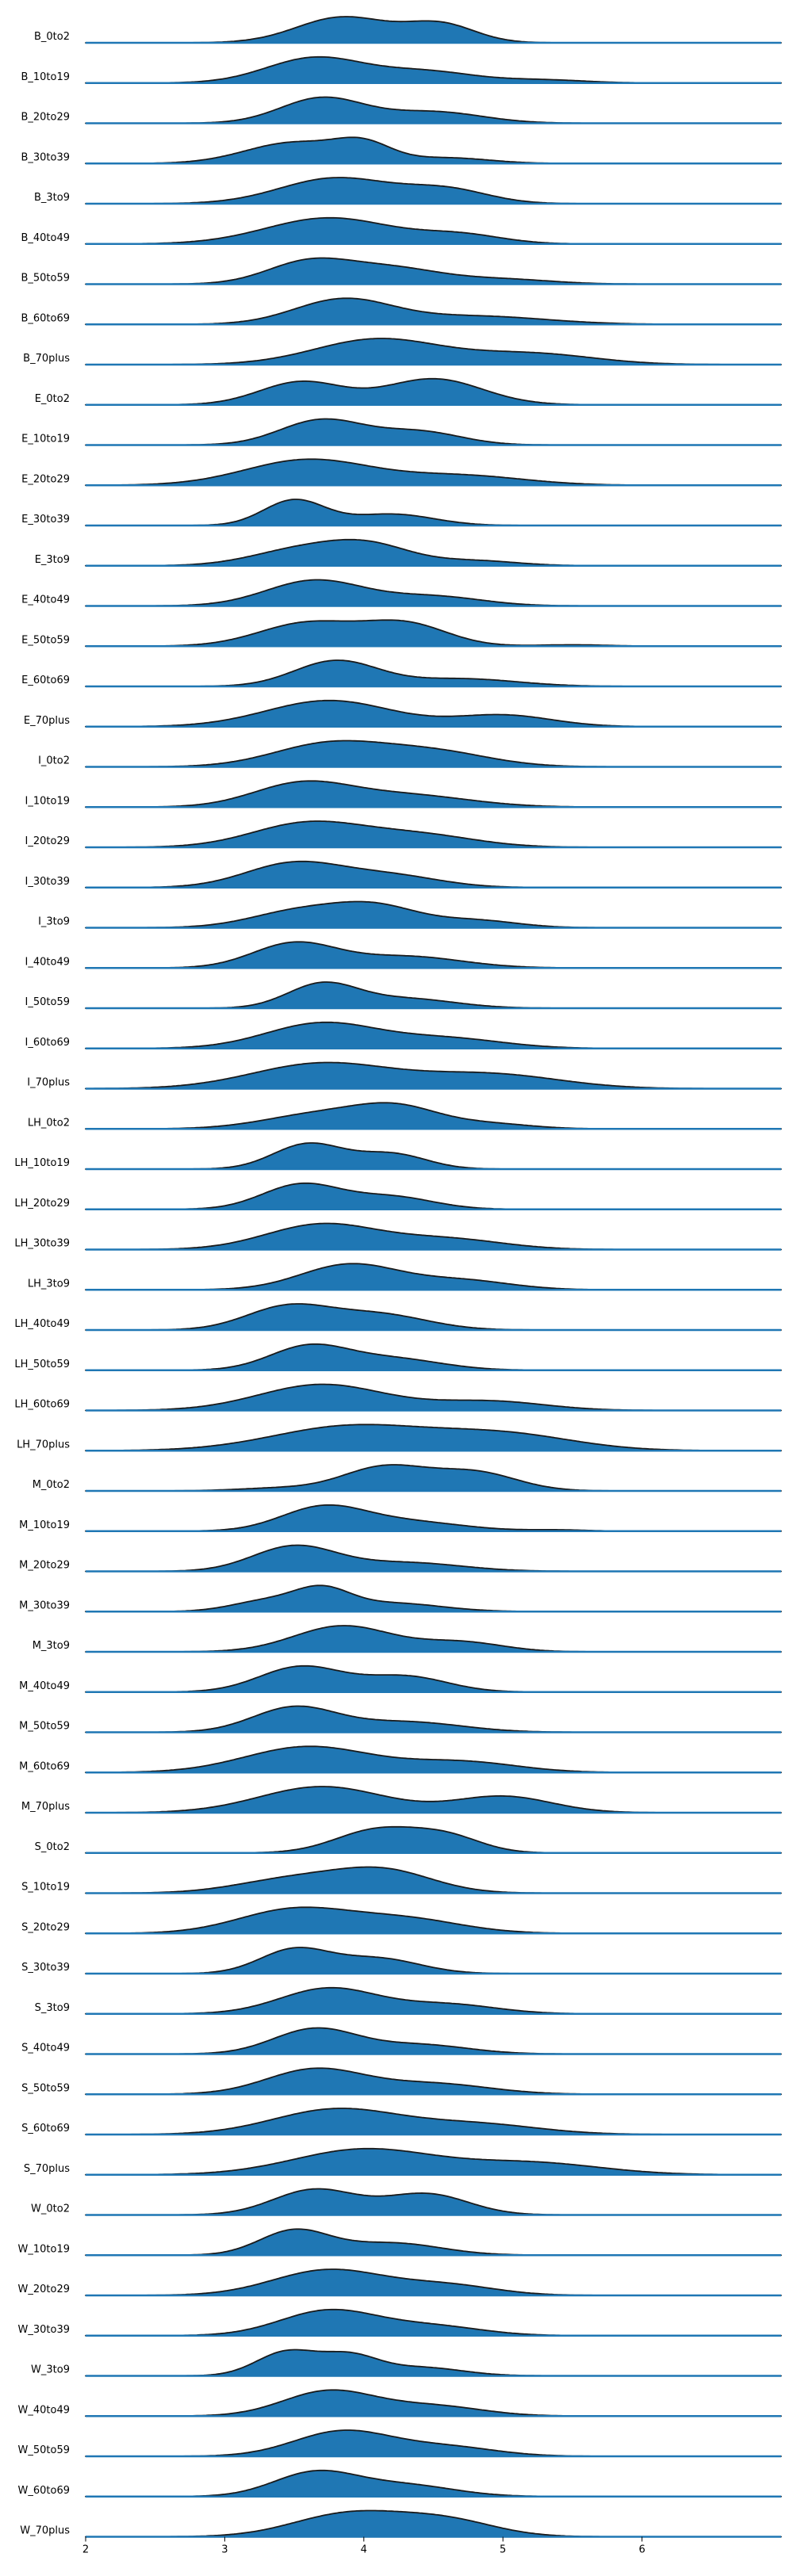  What do you see at coordinates (434, 1960) in the screenshot?
I see `ridge-area-S_30to39` at bounding box center [434, 1960].